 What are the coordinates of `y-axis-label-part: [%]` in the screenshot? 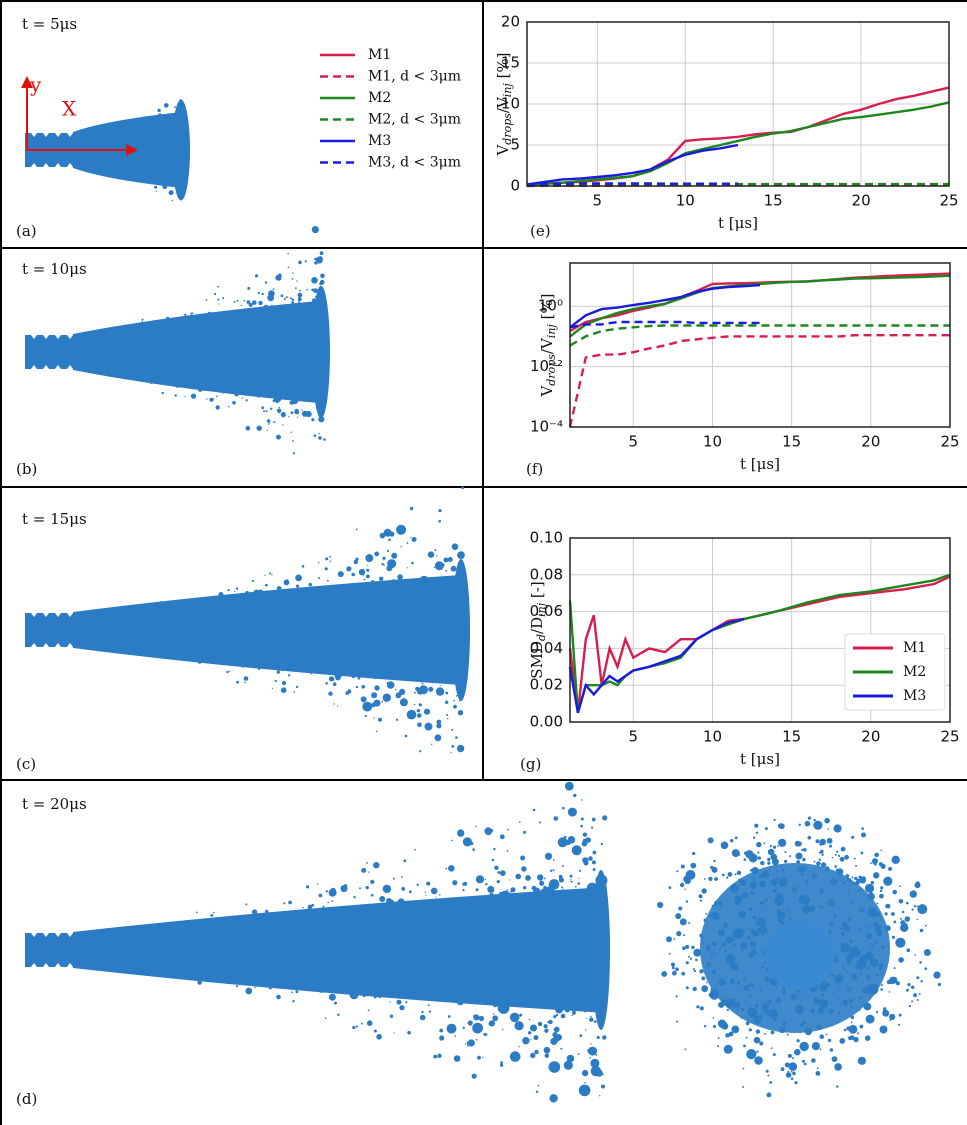 It's located at (547, 308).